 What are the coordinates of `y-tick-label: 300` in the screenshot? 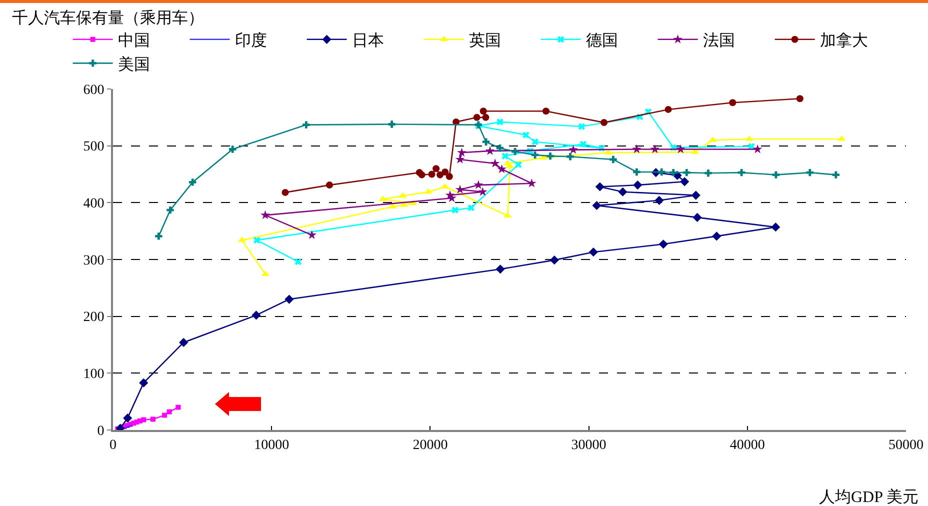 It's located at (93, 260).